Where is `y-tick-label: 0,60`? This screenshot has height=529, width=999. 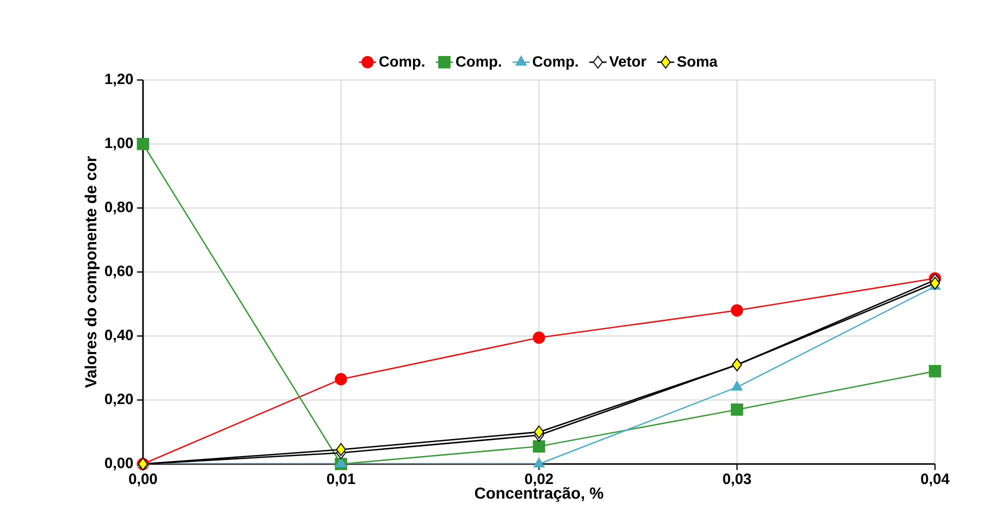
y-tick-label: 0,60 is located at coordinates (118, 272).